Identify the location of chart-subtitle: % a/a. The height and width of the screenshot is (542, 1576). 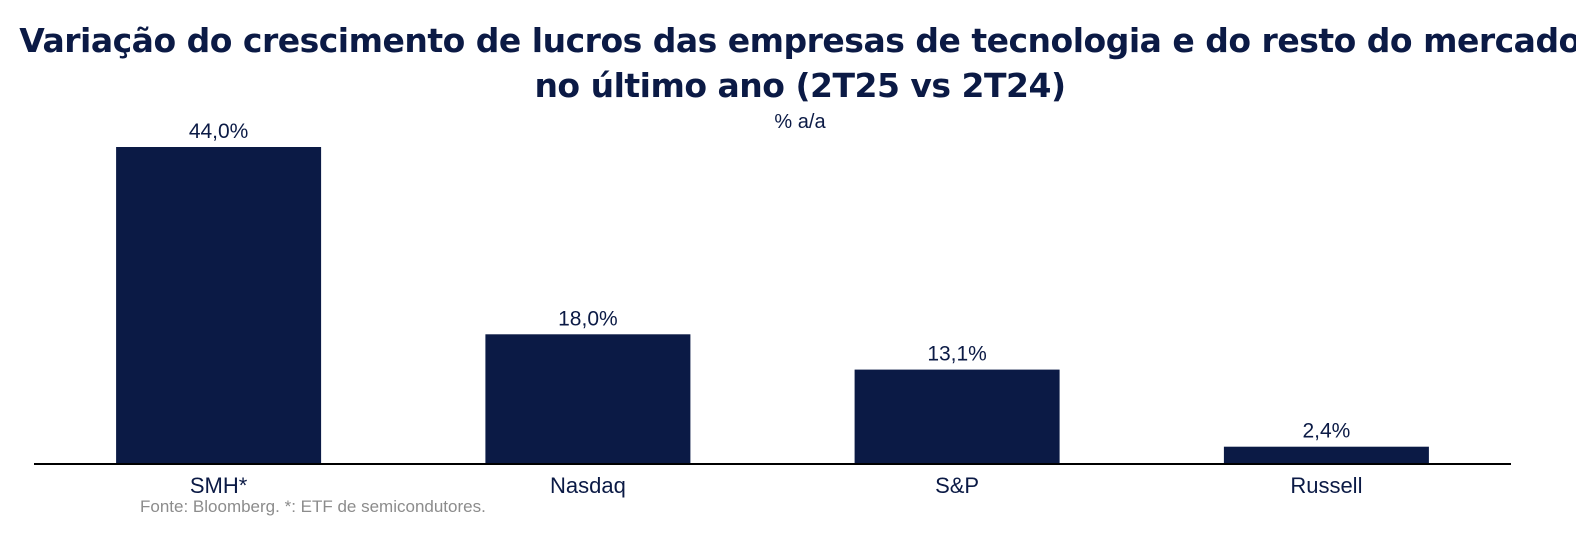
(800, 122).